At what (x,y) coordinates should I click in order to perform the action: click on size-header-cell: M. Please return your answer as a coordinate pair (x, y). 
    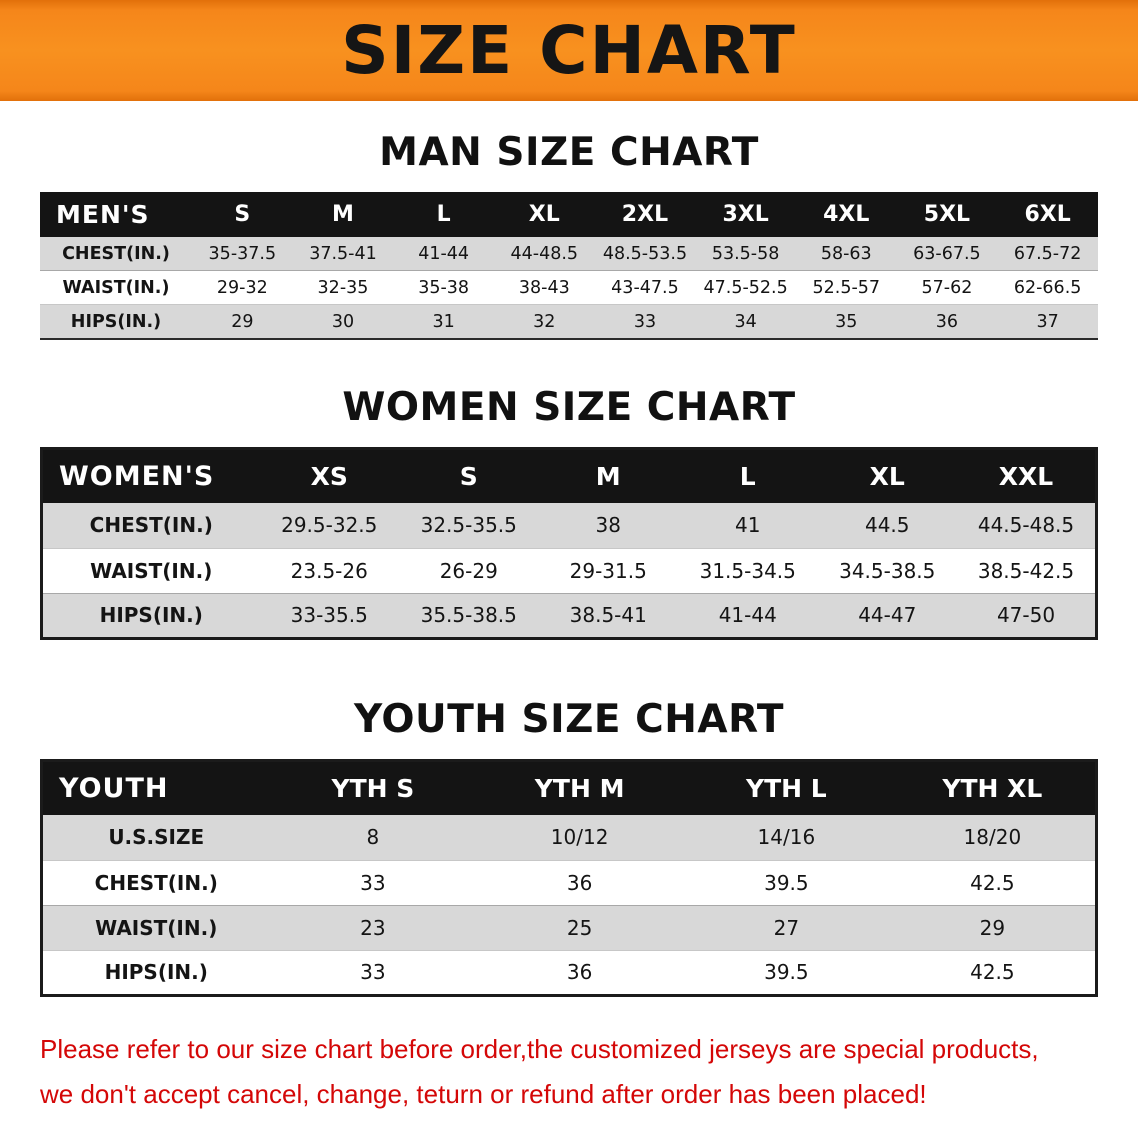
    Looking at the image, I should click on (343, 214).